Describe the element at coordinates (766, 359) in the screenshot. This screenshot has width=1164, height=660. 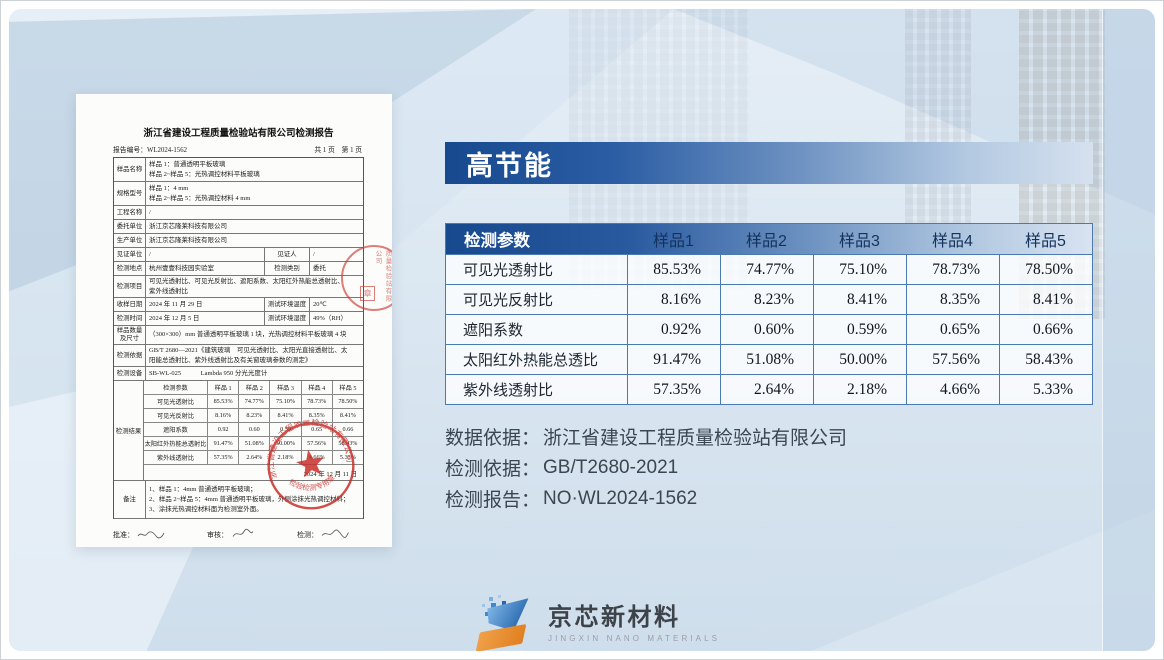
I see `value-cell: 51.08%` at that location.